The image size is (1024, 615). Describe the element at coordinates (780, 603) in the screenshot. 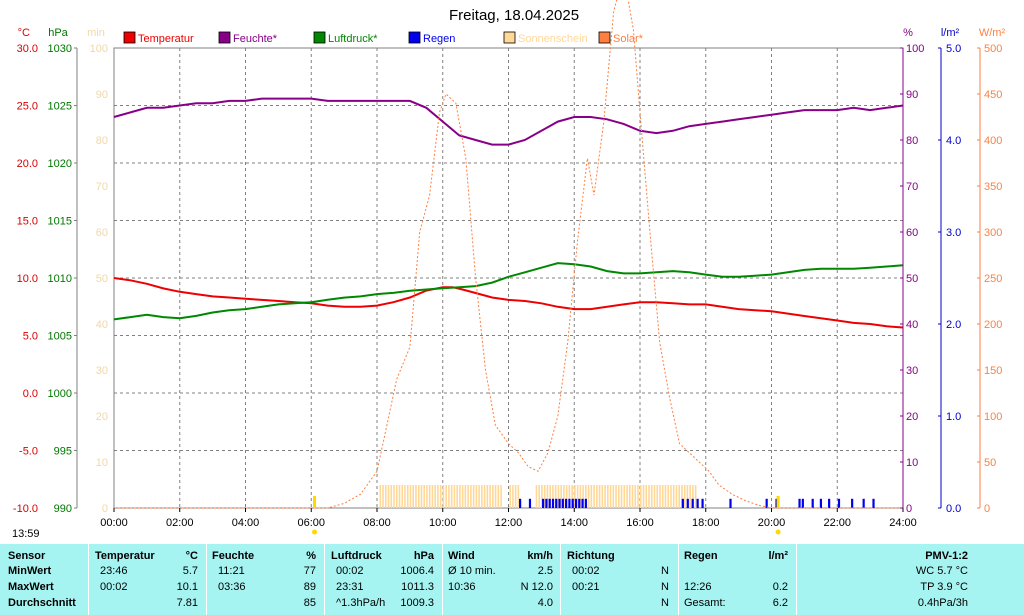

I see `stat-rain-v-row3: 6.2` at that location.